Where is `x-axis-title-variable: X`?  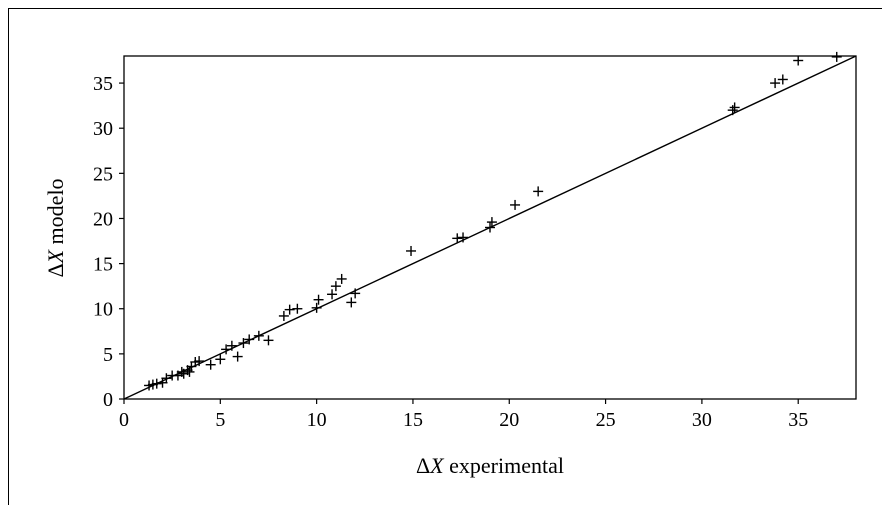
x-axis-title-variable: X is located at coordinates (437, 465).